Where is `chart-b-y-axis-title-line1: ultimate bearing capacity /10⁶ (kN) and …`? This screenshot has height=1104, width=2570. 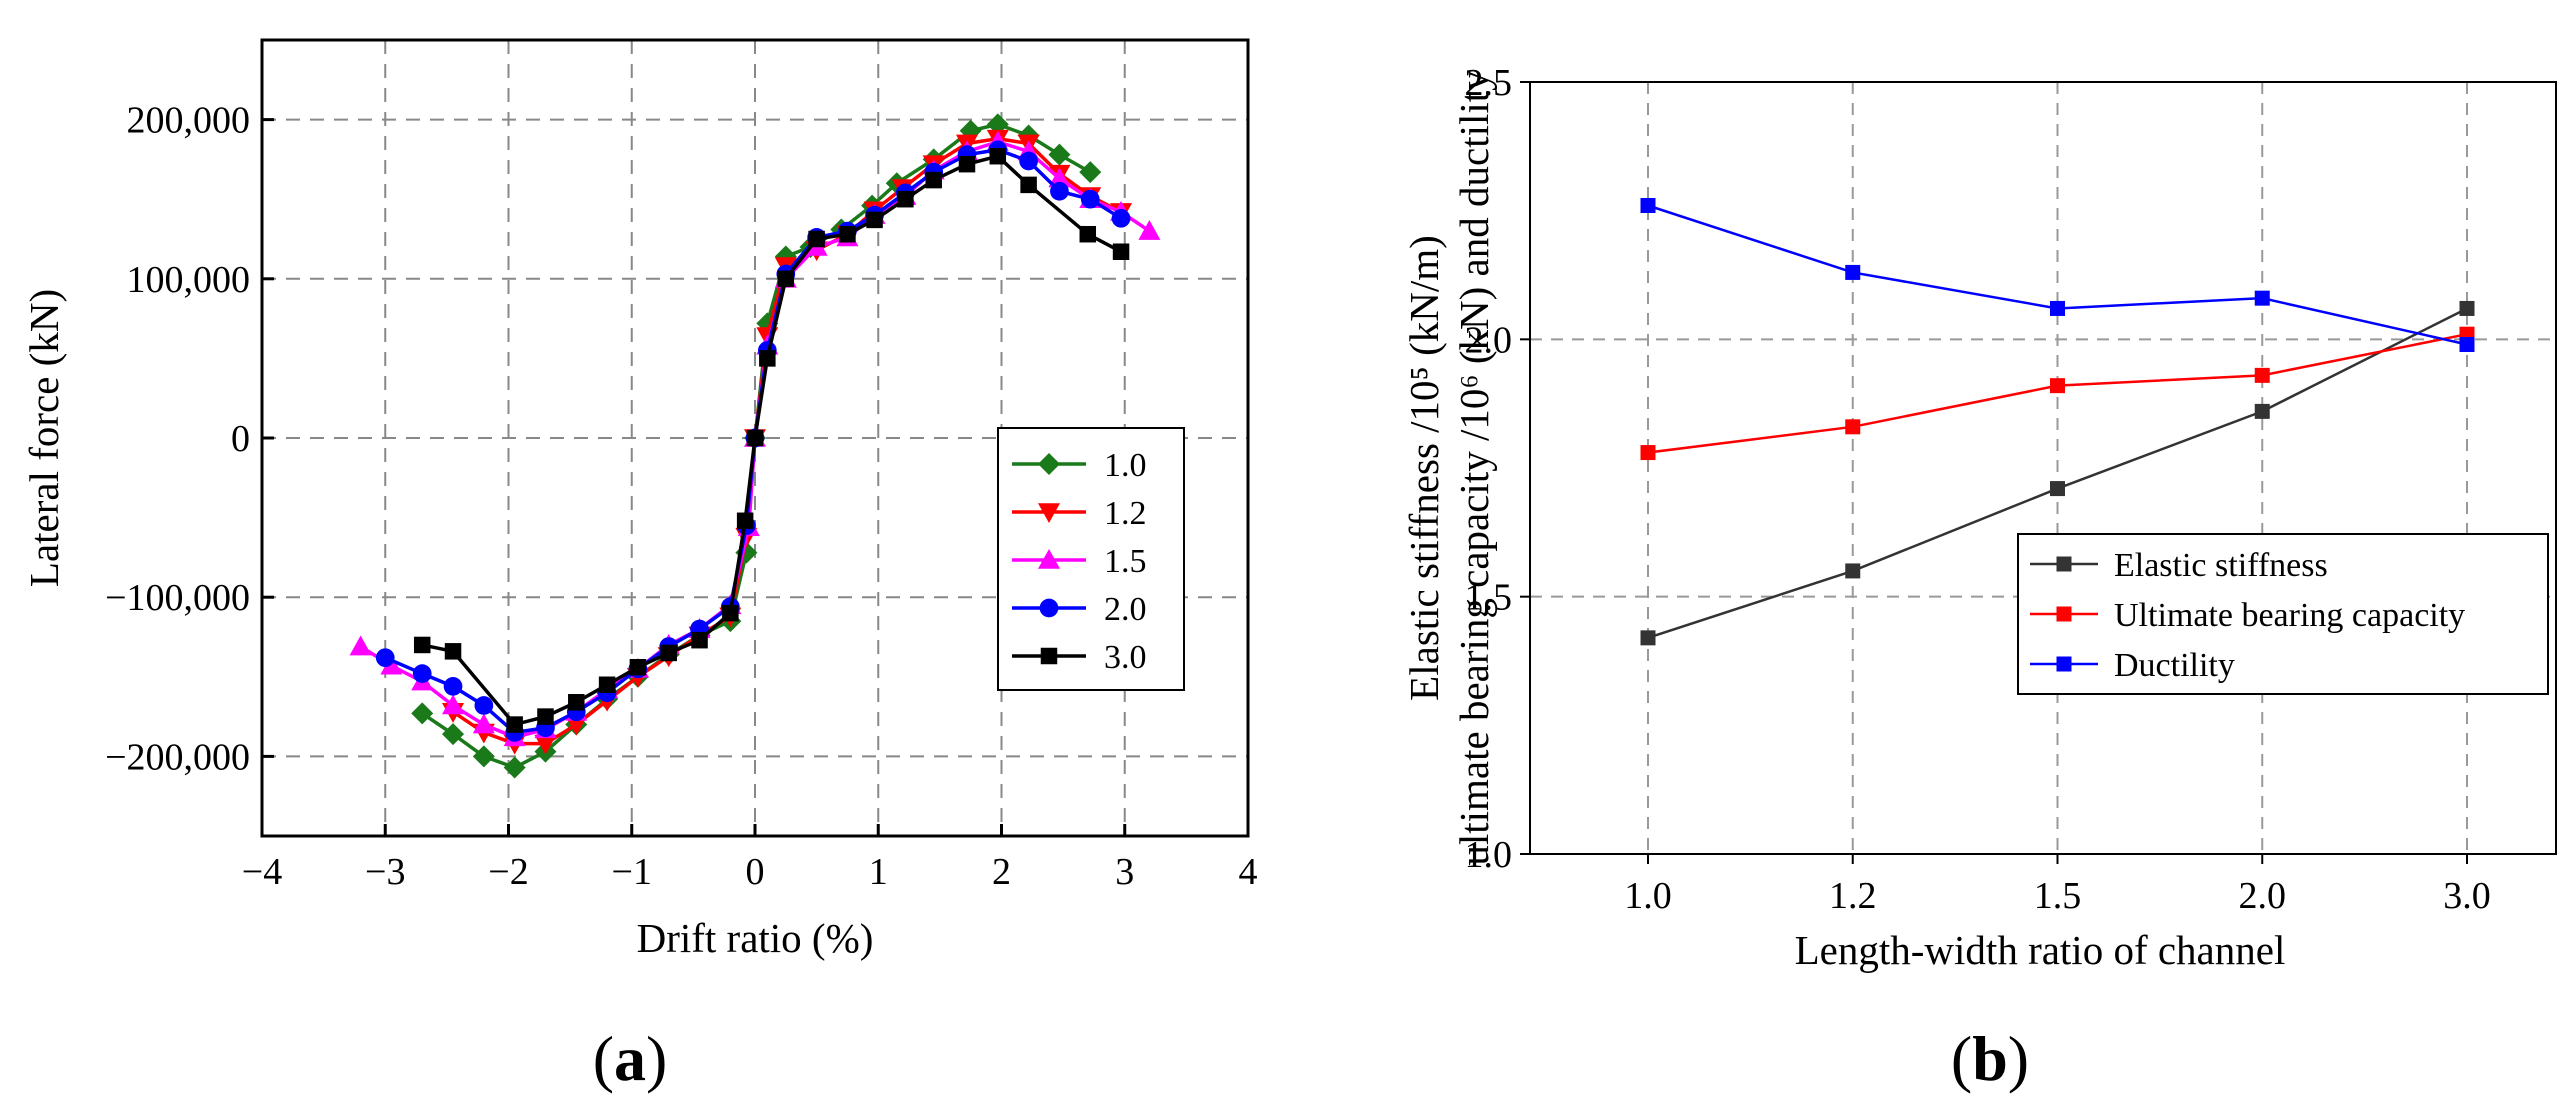
chart-b-y-axis-title-line1: ultimate bearing capacity /10⁶ (kN) and … is located at coordinates (1474, 468).